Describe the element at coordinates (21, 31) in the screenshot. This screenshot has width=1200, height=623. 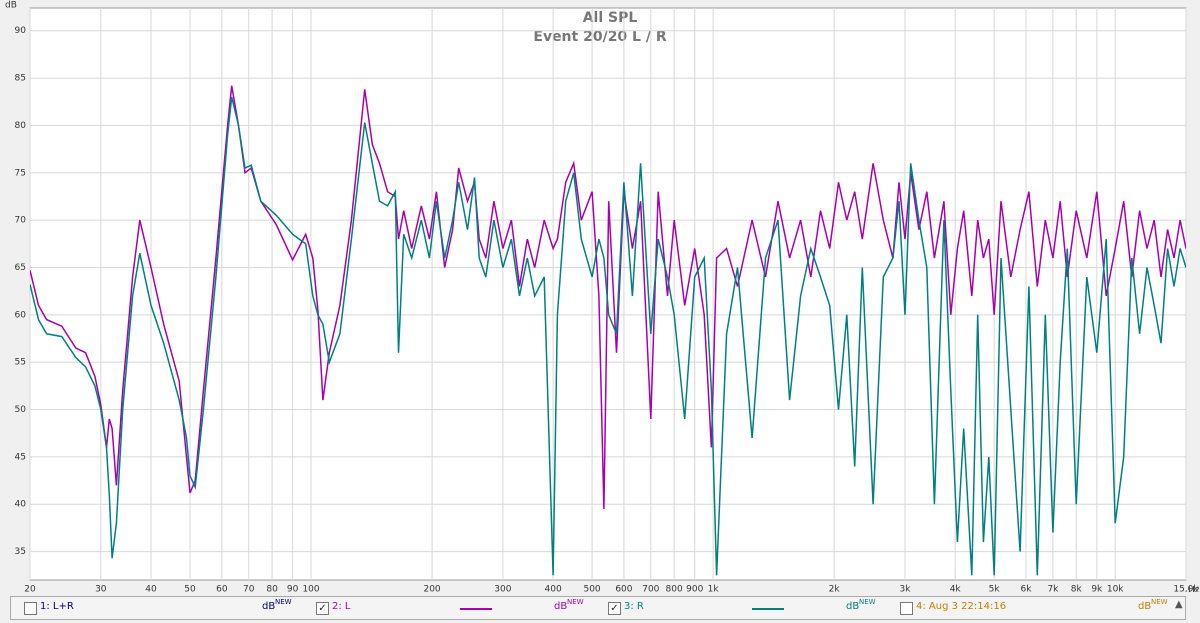
I see `y-tick-label: 90` at that location.